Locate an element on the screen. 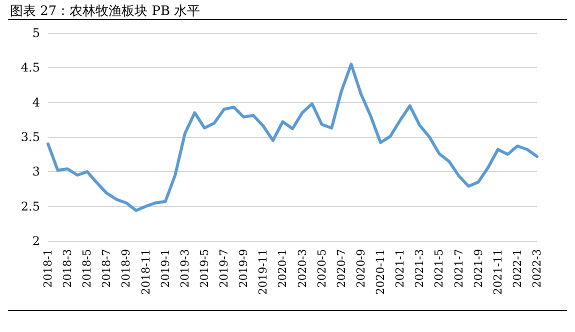  x-tick-label: 2019-7 is located at coordinates (224, 268).